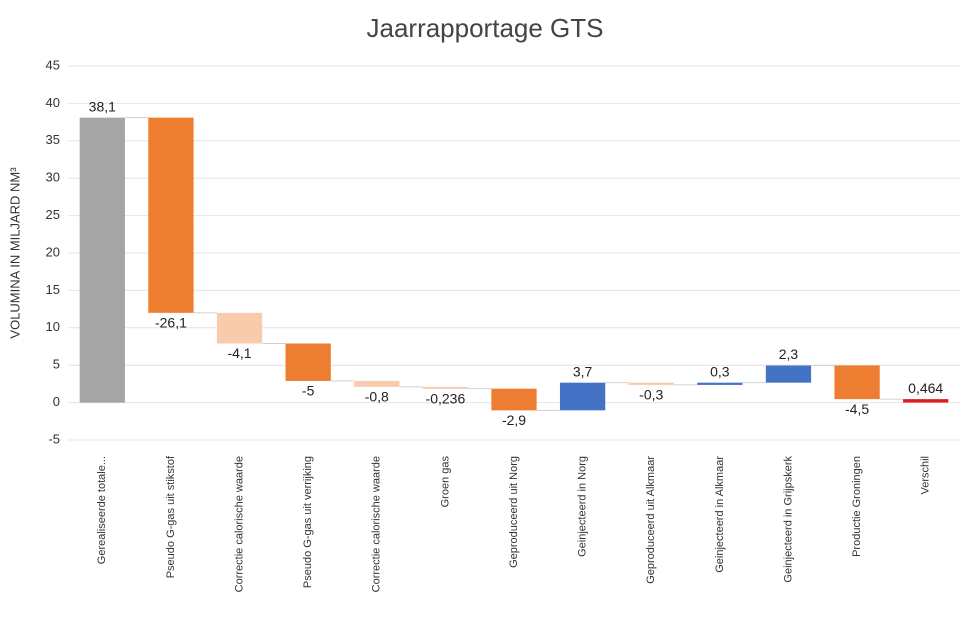 The image size is (961, 623). Describe the element at coordinates (789, 354) in the screenshot. I see `value-label: 2,3` at that location.